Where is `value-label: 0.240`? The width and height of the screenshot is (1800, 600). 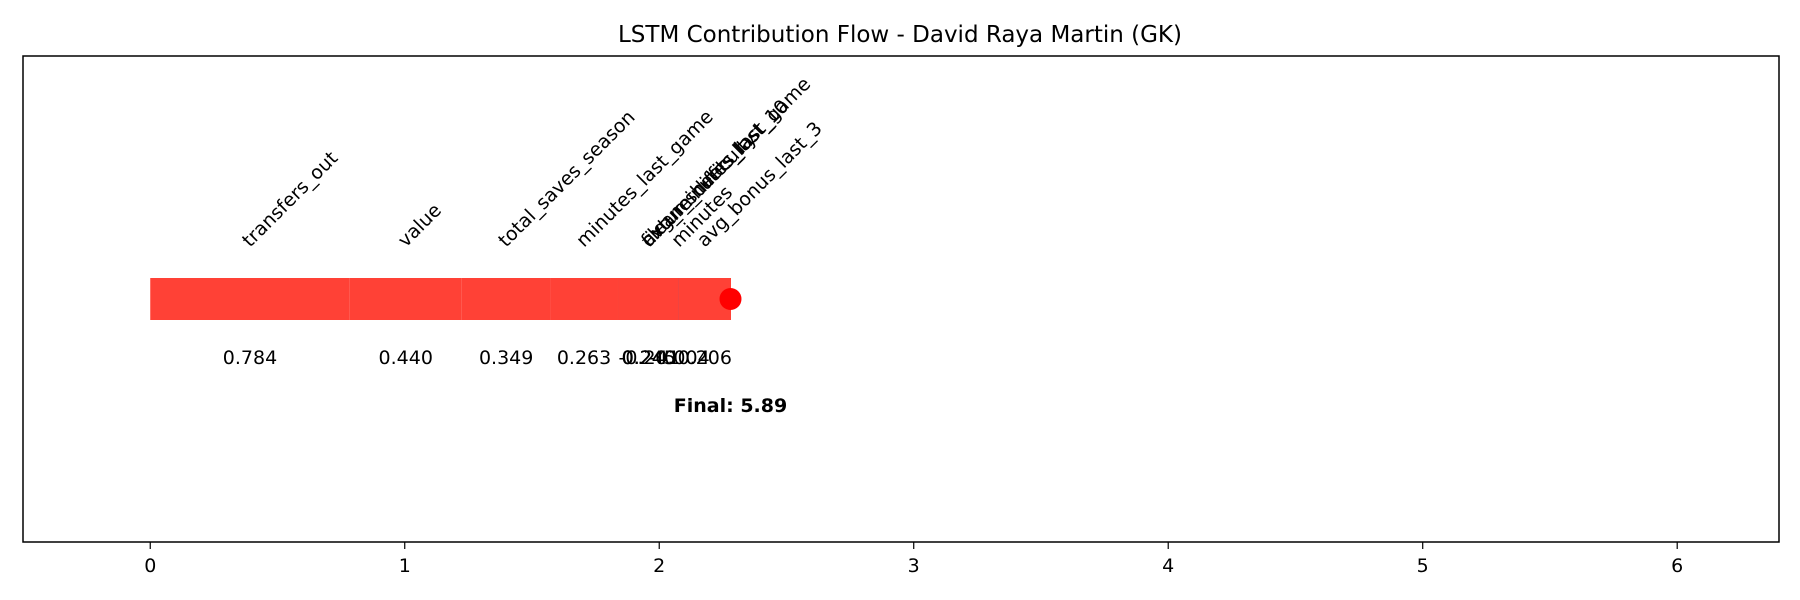 value-label: 0.240 is located at coordinates (649, 358).